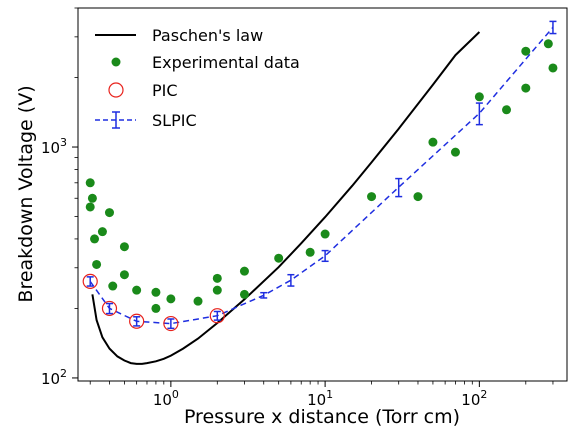  Describe the element at coordinates (54, 377) in the screenshot. I see `y-tick-label: 10²` at that location.